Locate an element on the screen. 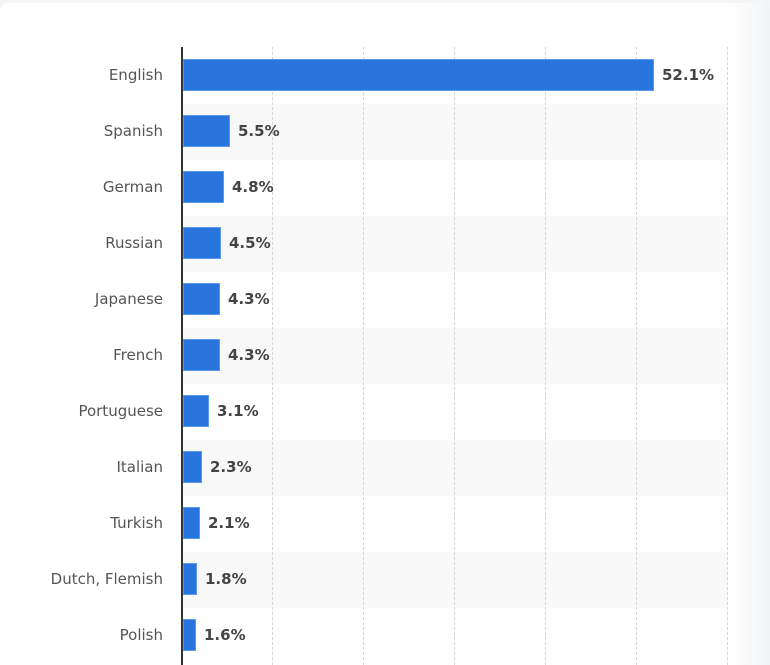 Image resolution: width=770 pixels, height=665 pixels. category-label: English is located at coordinates (135, 75).